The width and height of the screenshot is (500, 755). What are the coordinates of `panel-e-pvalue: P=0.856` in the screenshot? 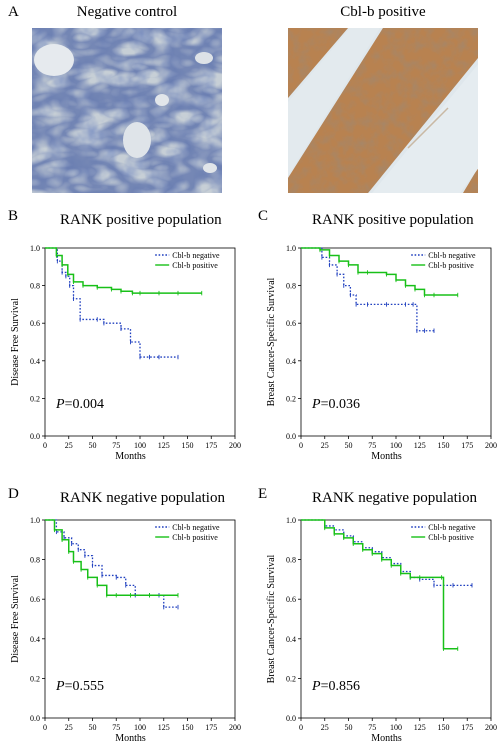 It's located at (336, 686).